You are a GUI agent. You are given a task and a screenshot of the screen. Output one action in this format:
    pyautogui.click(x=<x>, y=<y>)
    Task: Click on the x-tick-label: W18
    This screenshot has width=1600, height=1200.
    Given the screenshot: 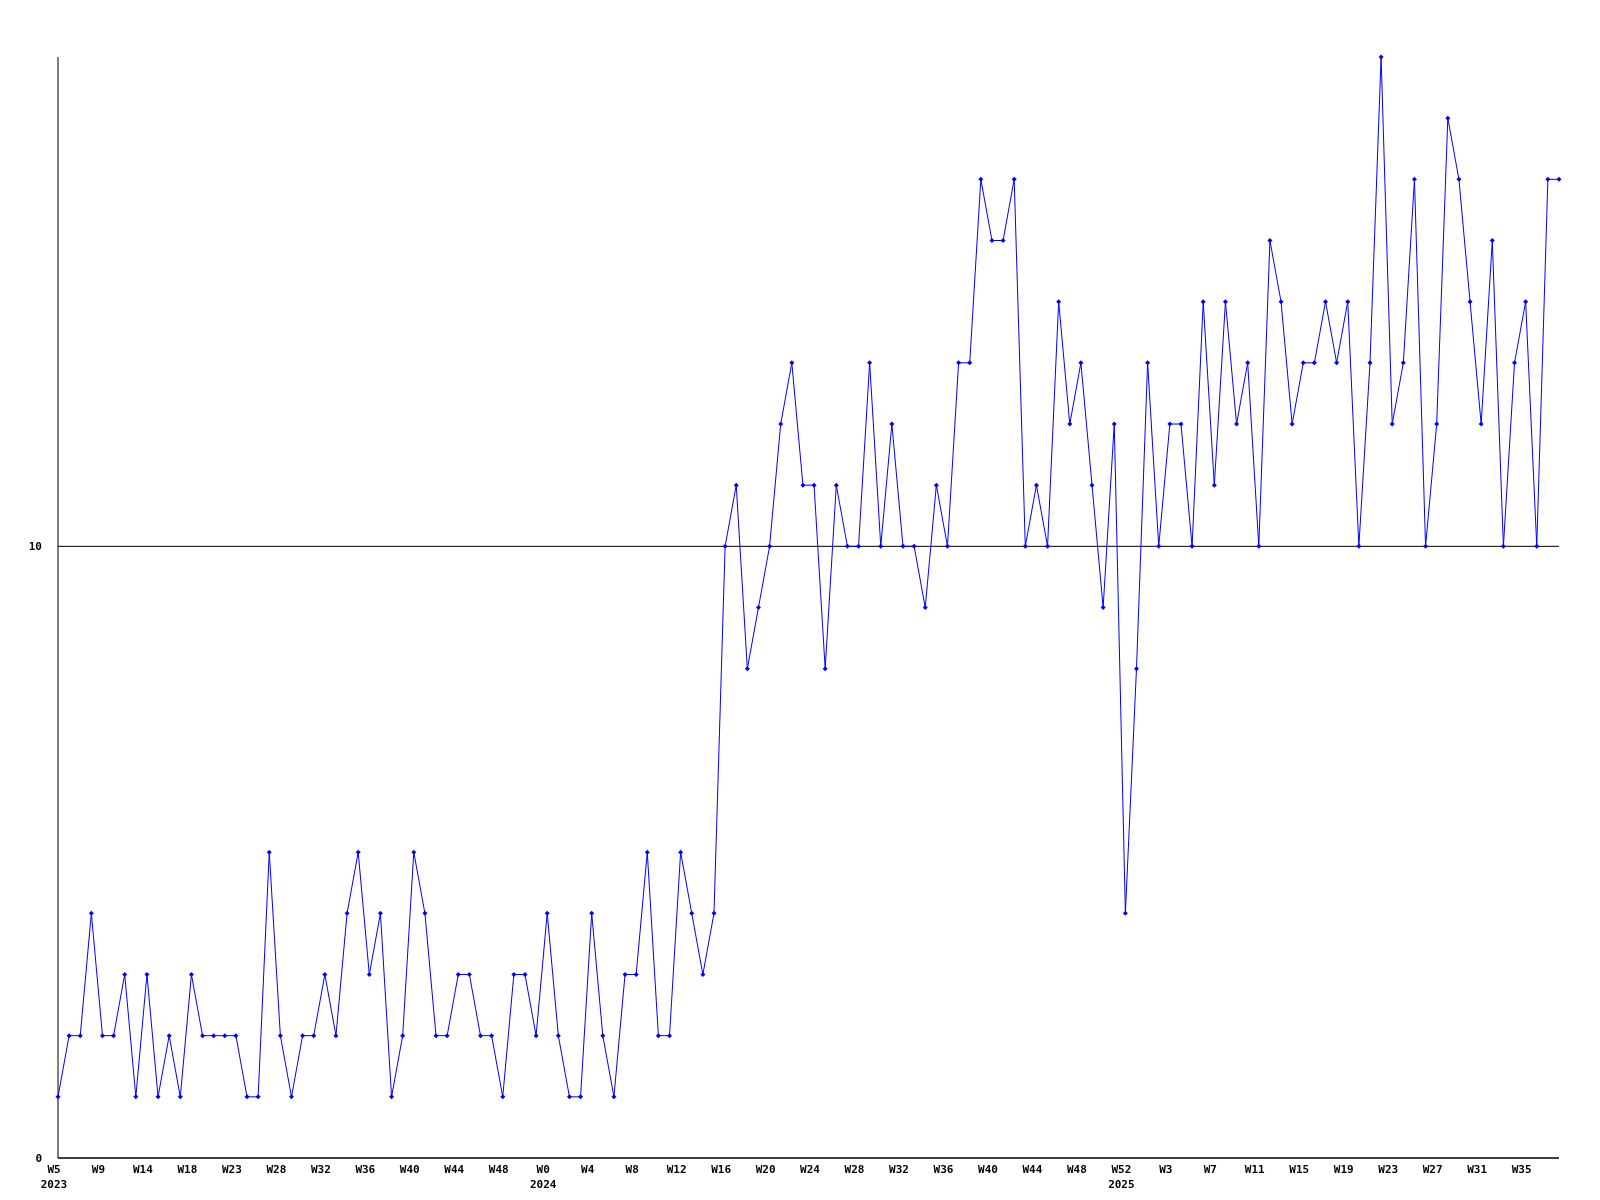 What is the action you would take?
    pyautogui.click(x=187, y=1169)
    